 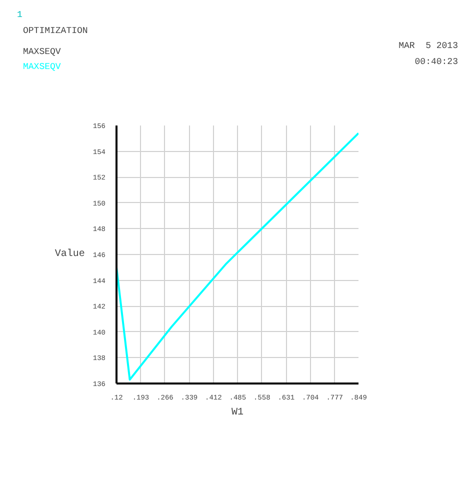 I want to click on y-axis-title: Value, so click(x=69, y=254).